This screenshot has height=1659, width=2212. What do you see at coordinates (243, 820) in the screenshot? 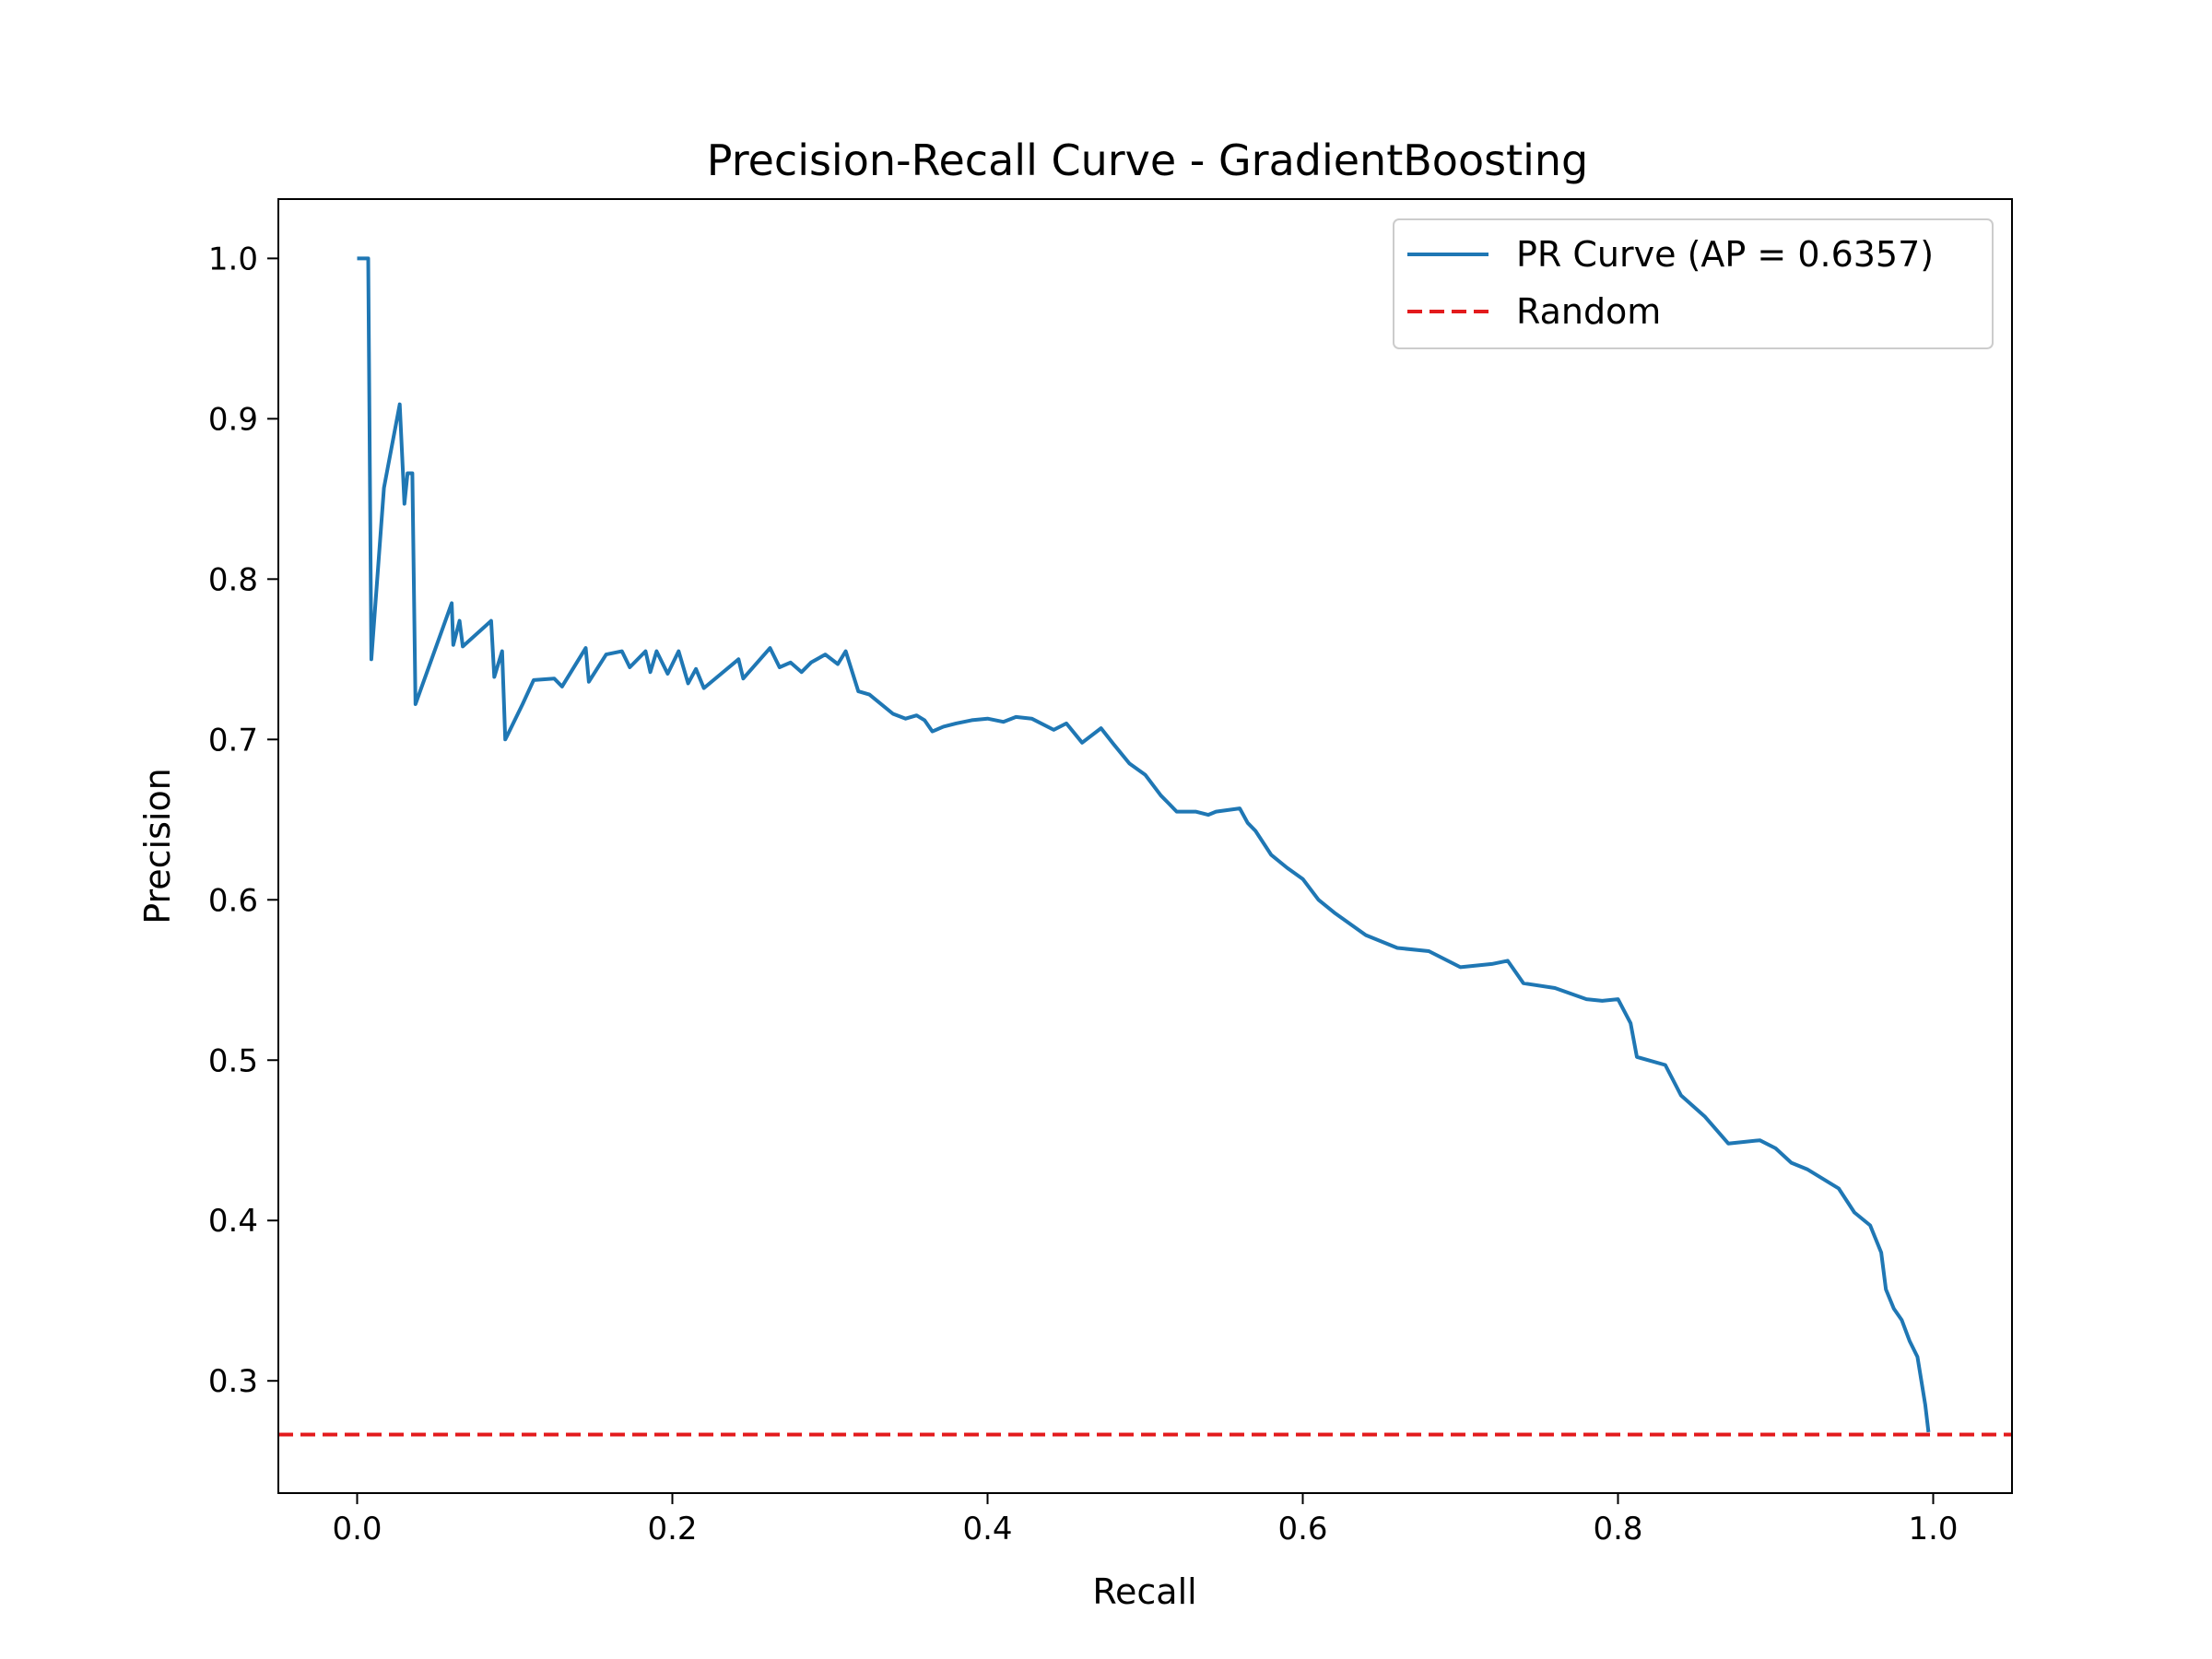
I see `y-axis: 0.3 0.4 0.5 0.6 0.7 0.8 0.9 1.0` at bounding box center [243, 820].